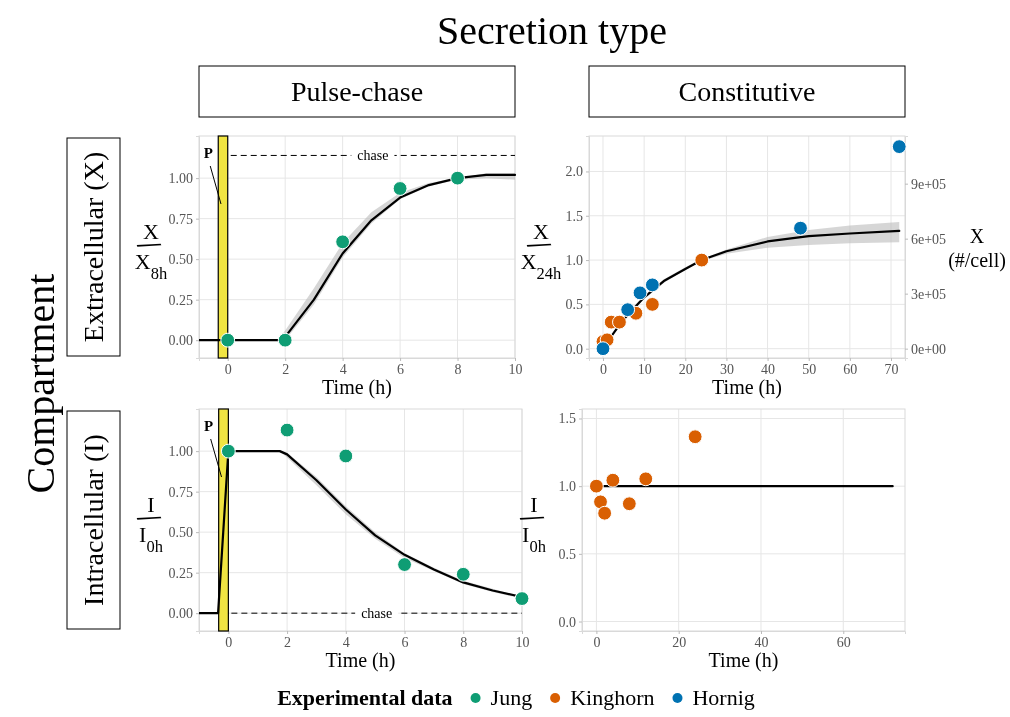  I want to click on text: Secretion type, so click(552, 30).